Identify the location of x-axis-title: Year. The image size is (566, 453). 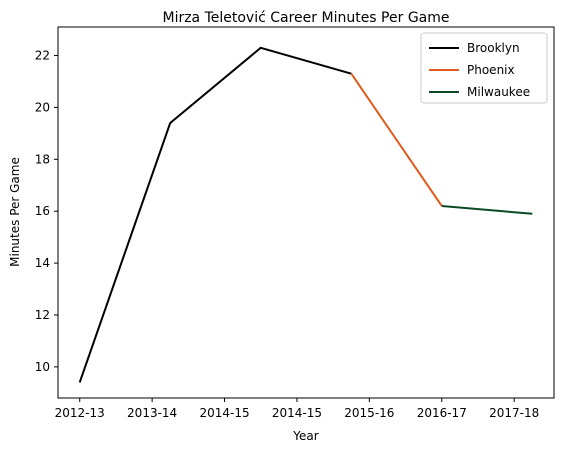
(305, 436).